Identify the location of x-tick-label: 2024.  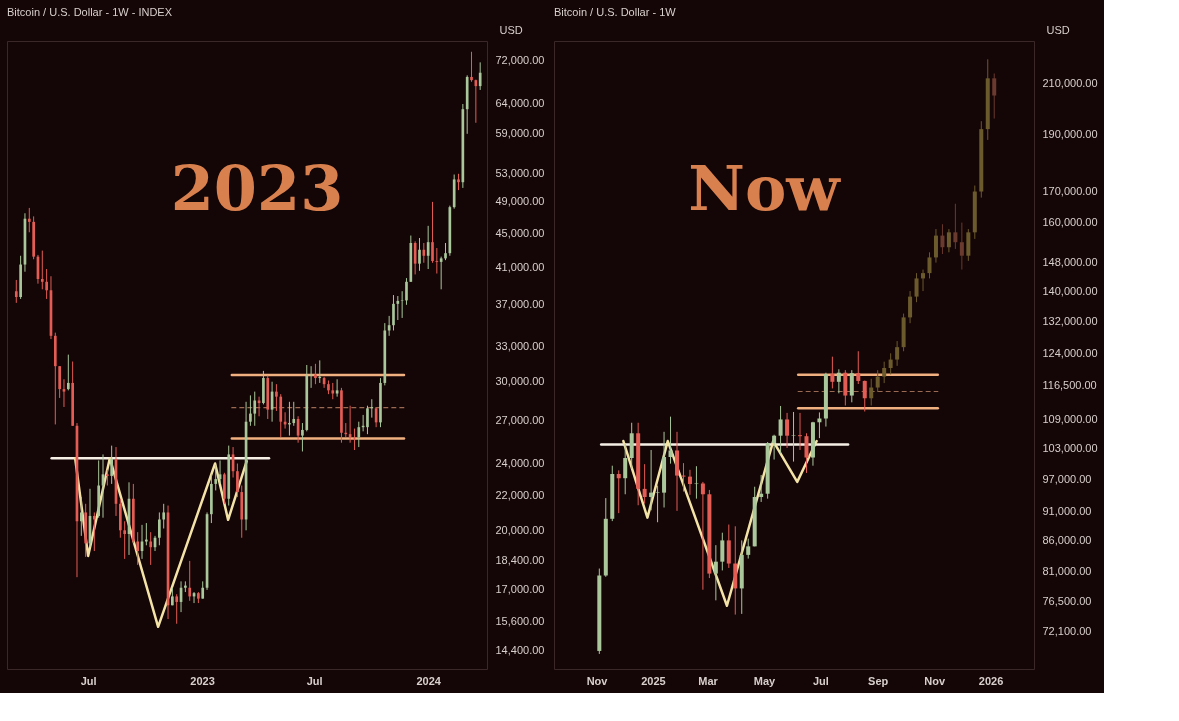
(429, 680).